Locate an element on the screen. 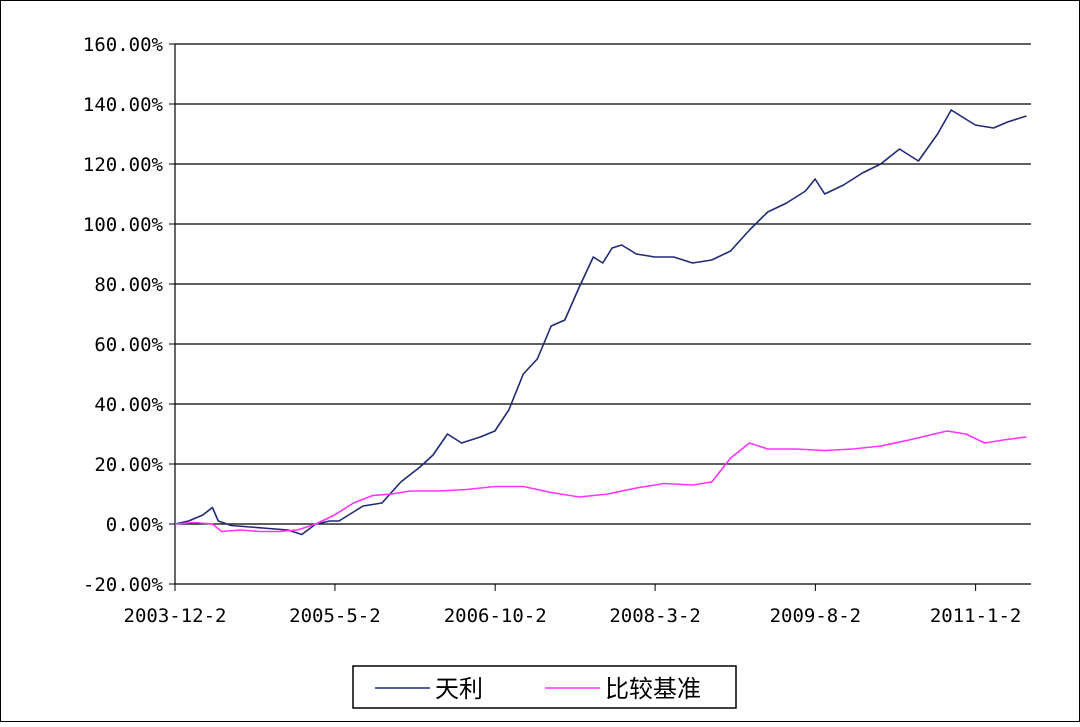 The height and width of the screenshot is (727, 1080). y-tick-label: 80.00% is located at coordinates (128, 285).